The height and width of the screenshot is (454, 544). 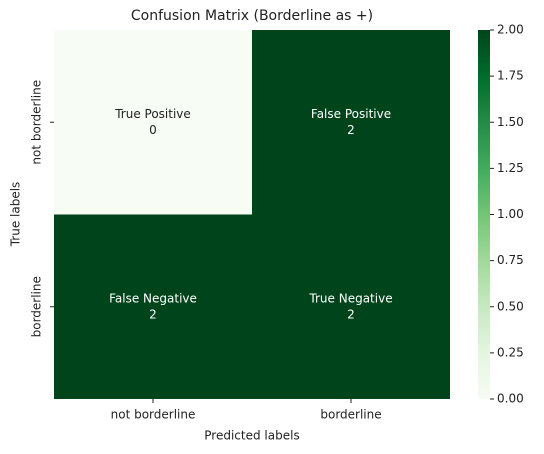 I want to click on colorbar-tick-label: 0.75, so click(x=510, y=260).